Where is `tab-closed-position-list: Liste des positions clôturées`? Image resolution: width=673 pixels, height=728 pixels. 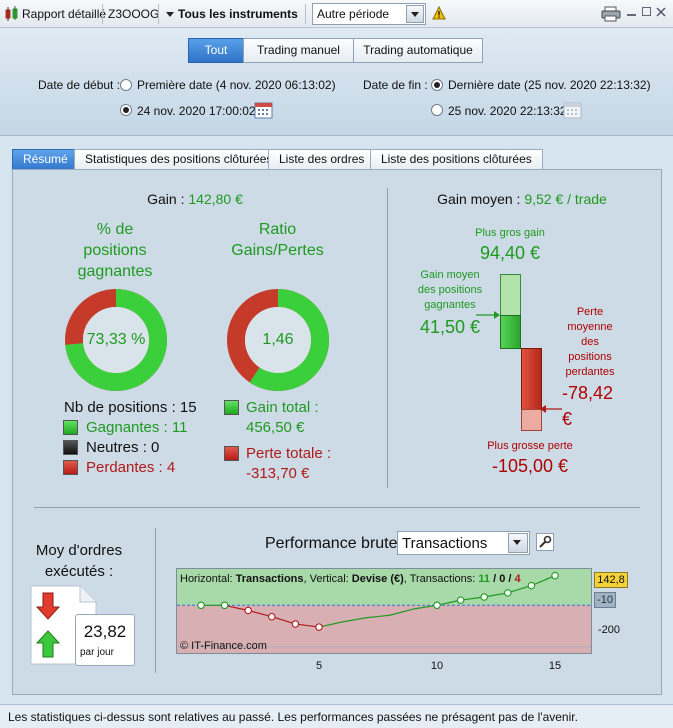 tab-closed-position-list: Liste des positions clôturées is located at coordinates (456, 159).